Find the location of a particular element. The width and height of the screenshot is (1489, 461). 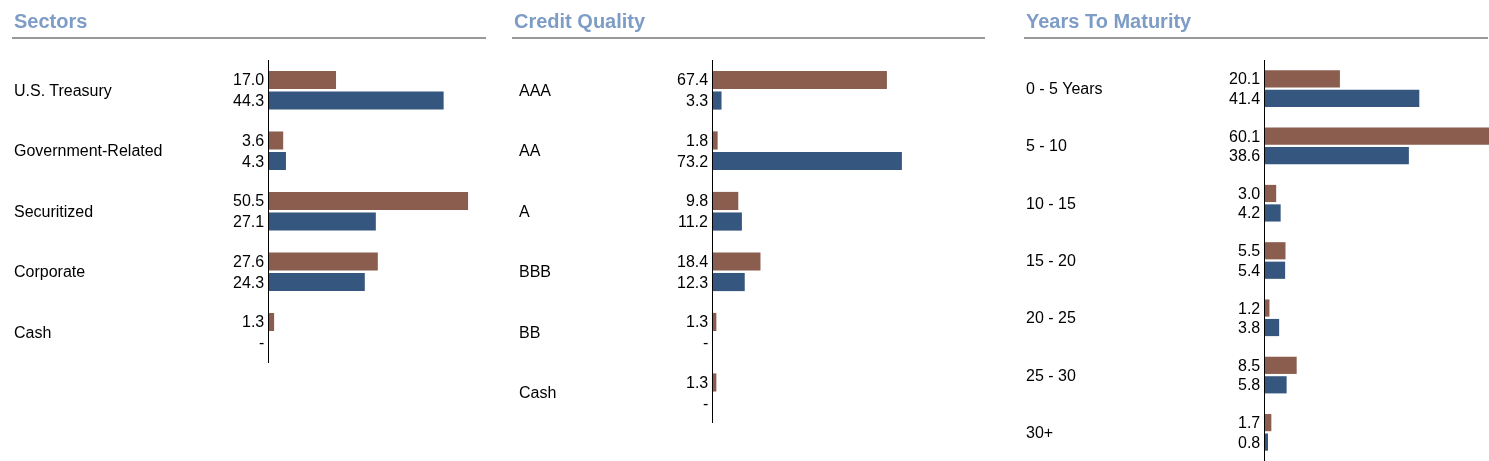

data-label: 5.5 is located at coordinates (1249, 250).